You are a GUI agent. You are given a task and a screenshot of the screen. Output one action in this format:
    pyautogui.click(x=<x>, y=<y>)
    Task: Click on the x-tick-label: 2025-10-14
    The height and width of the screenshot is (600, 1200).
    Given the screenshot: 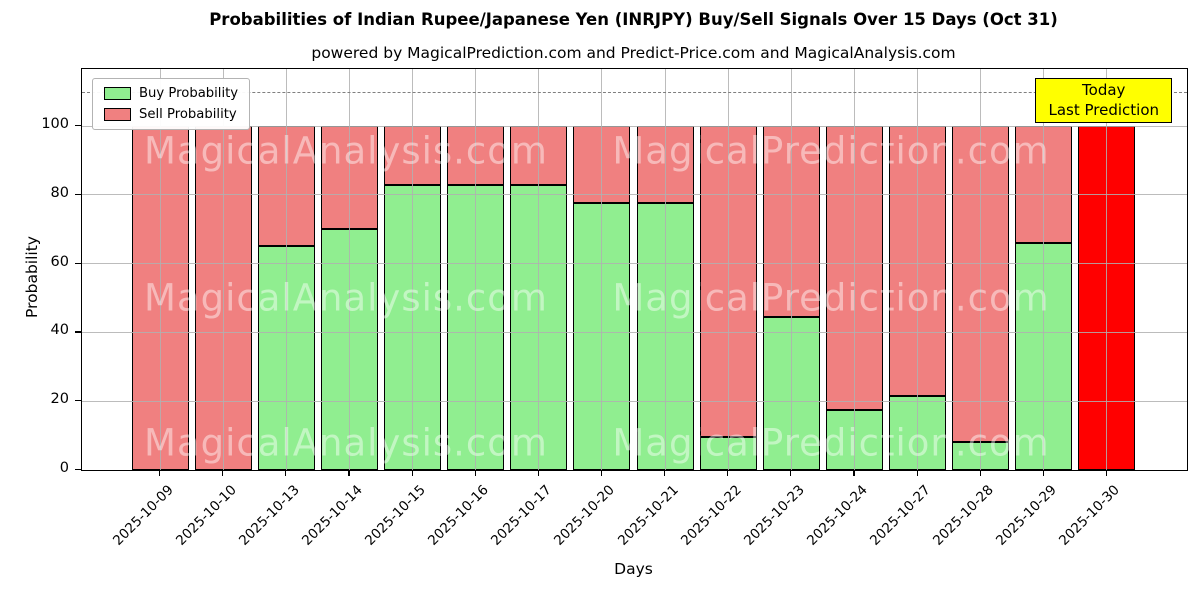 What is the action you would take?
    pyautogui.click(x=332, y=515)
    